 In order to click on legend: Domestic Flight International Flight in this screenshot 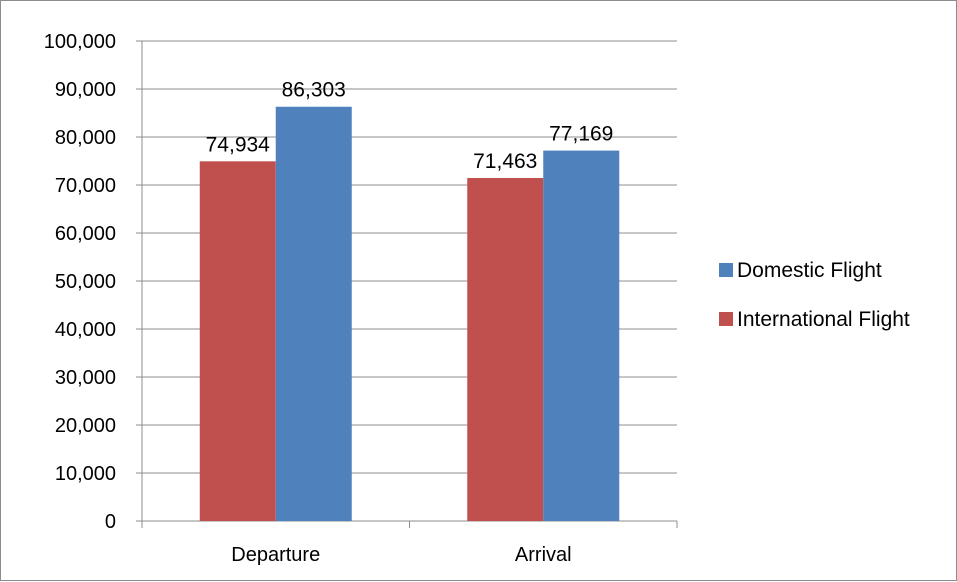, I will do `click(814, 295)`.